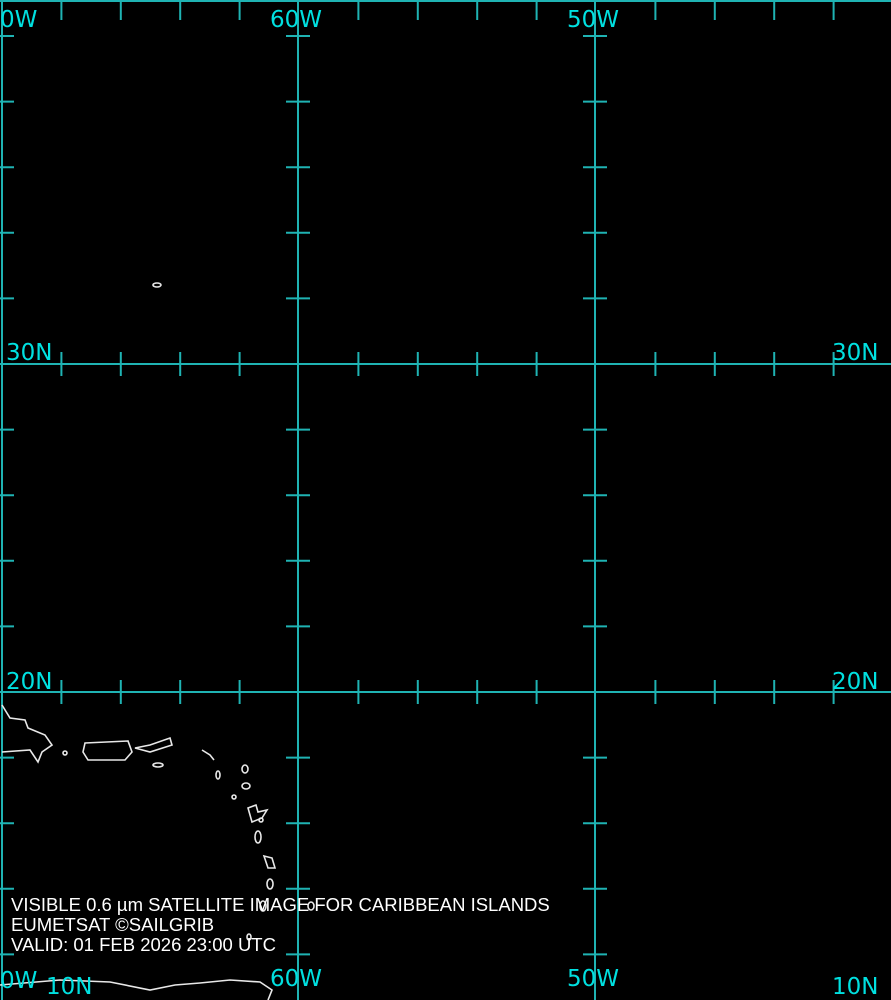 The height and width of the screenshot is (1000, 891). I want to click on coast-virgin-islands, so click(153, 744).